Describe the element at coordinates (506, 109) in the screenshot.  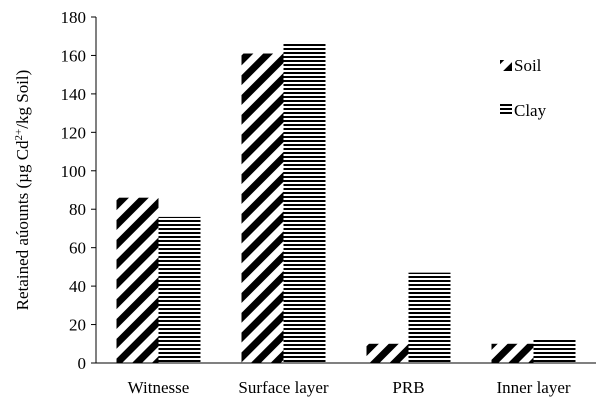
I see `legend-swatch-clay` at that location.